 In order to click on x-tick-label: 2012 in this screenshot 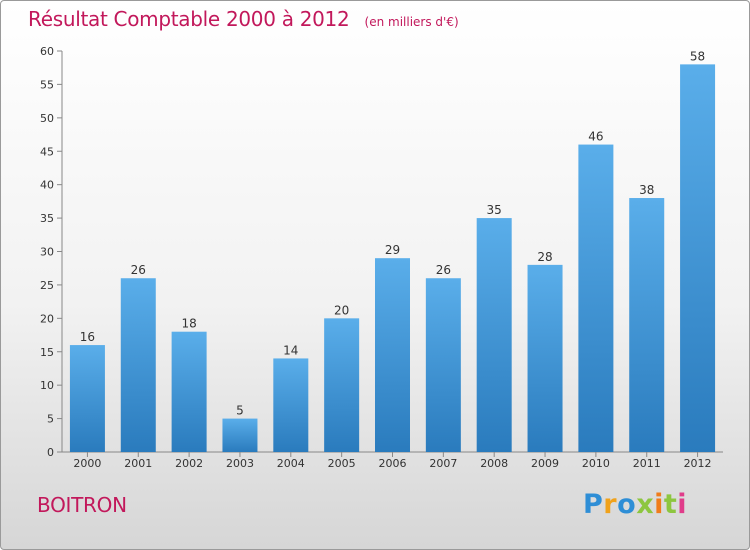, I will do `click(698, 463)`.